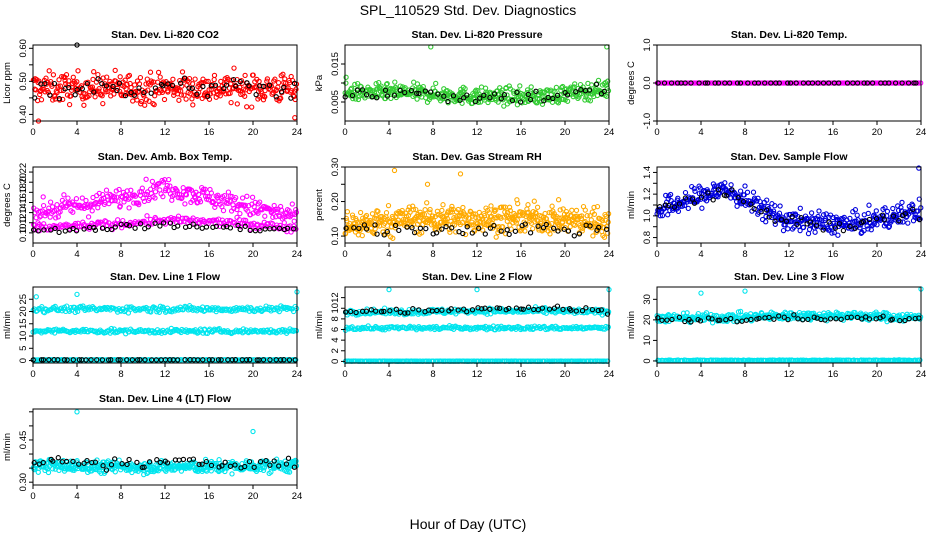 Image resolution: width=936 pixels, height=540 pixels. I want to click on y-axis-title: Licor ppm, so click(7, 83).